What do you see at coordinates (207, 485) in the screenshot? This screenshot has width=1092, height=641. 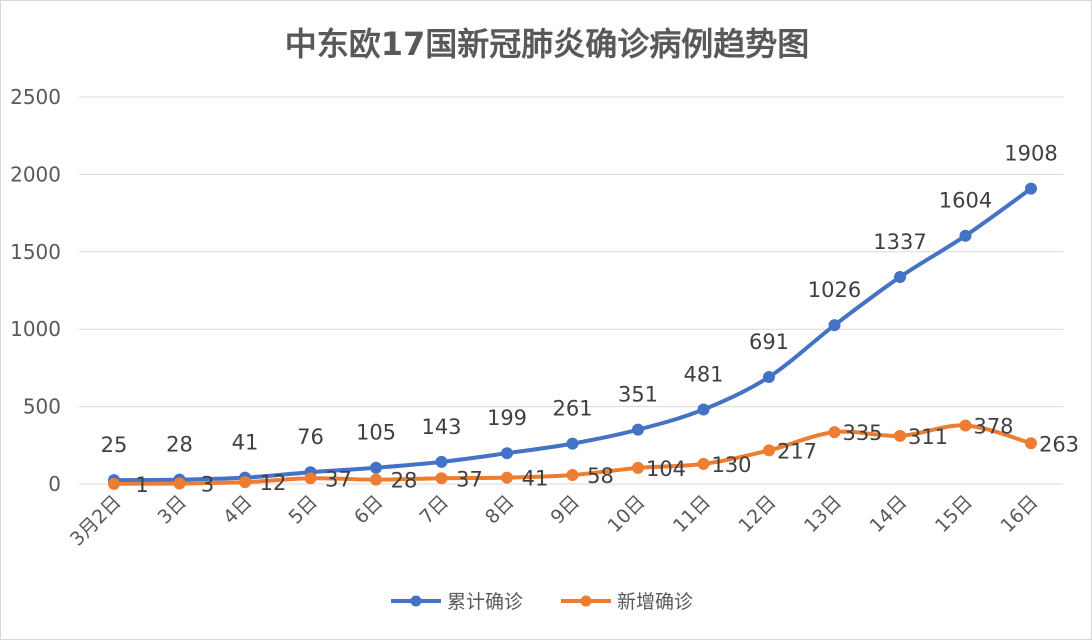 I see `data-label: 3` at bounding box center [207, 485].